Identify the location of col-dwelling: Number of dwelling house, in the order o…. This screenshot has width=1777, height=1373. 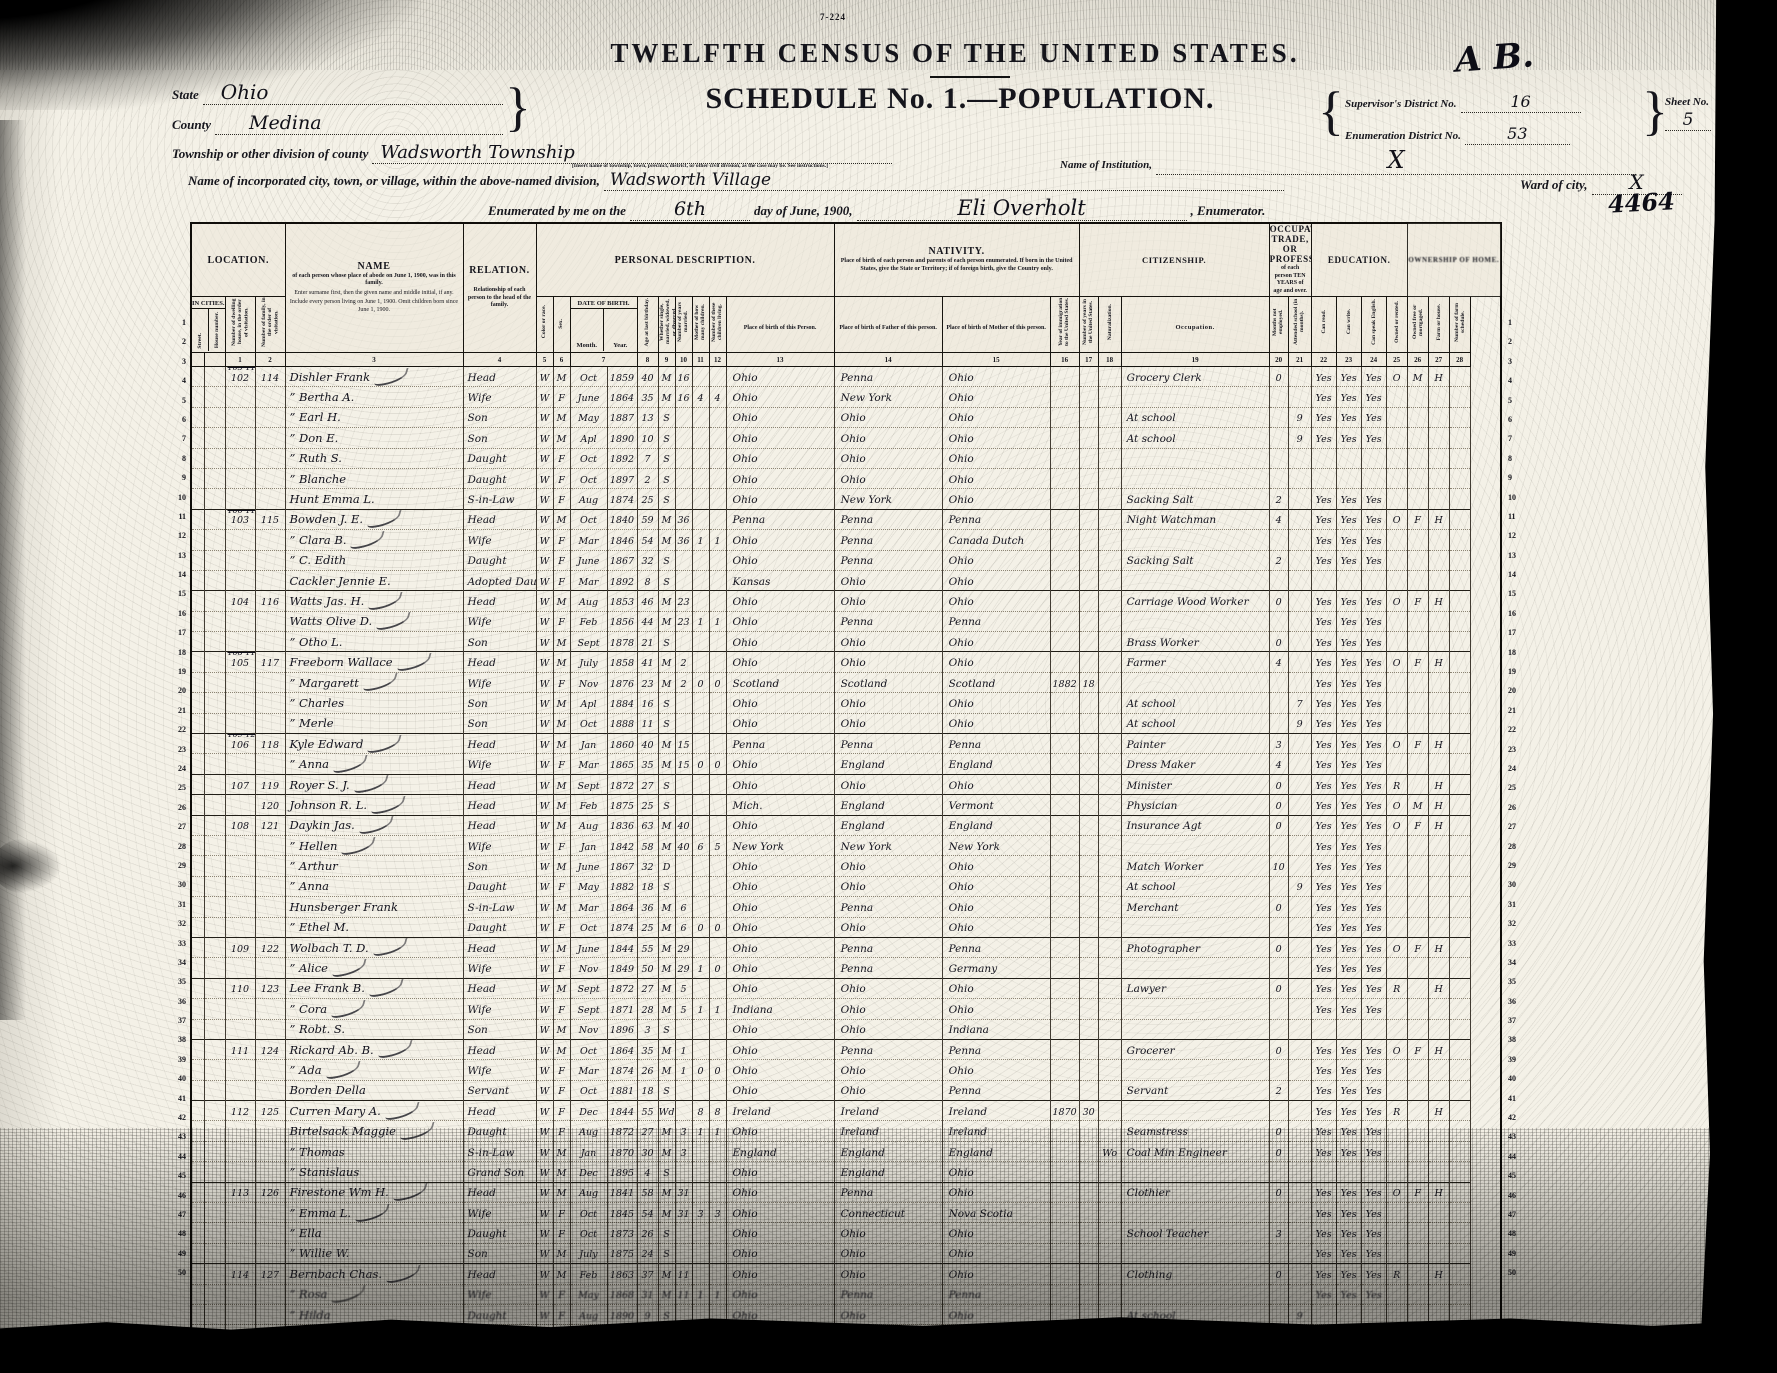
(240, 324).